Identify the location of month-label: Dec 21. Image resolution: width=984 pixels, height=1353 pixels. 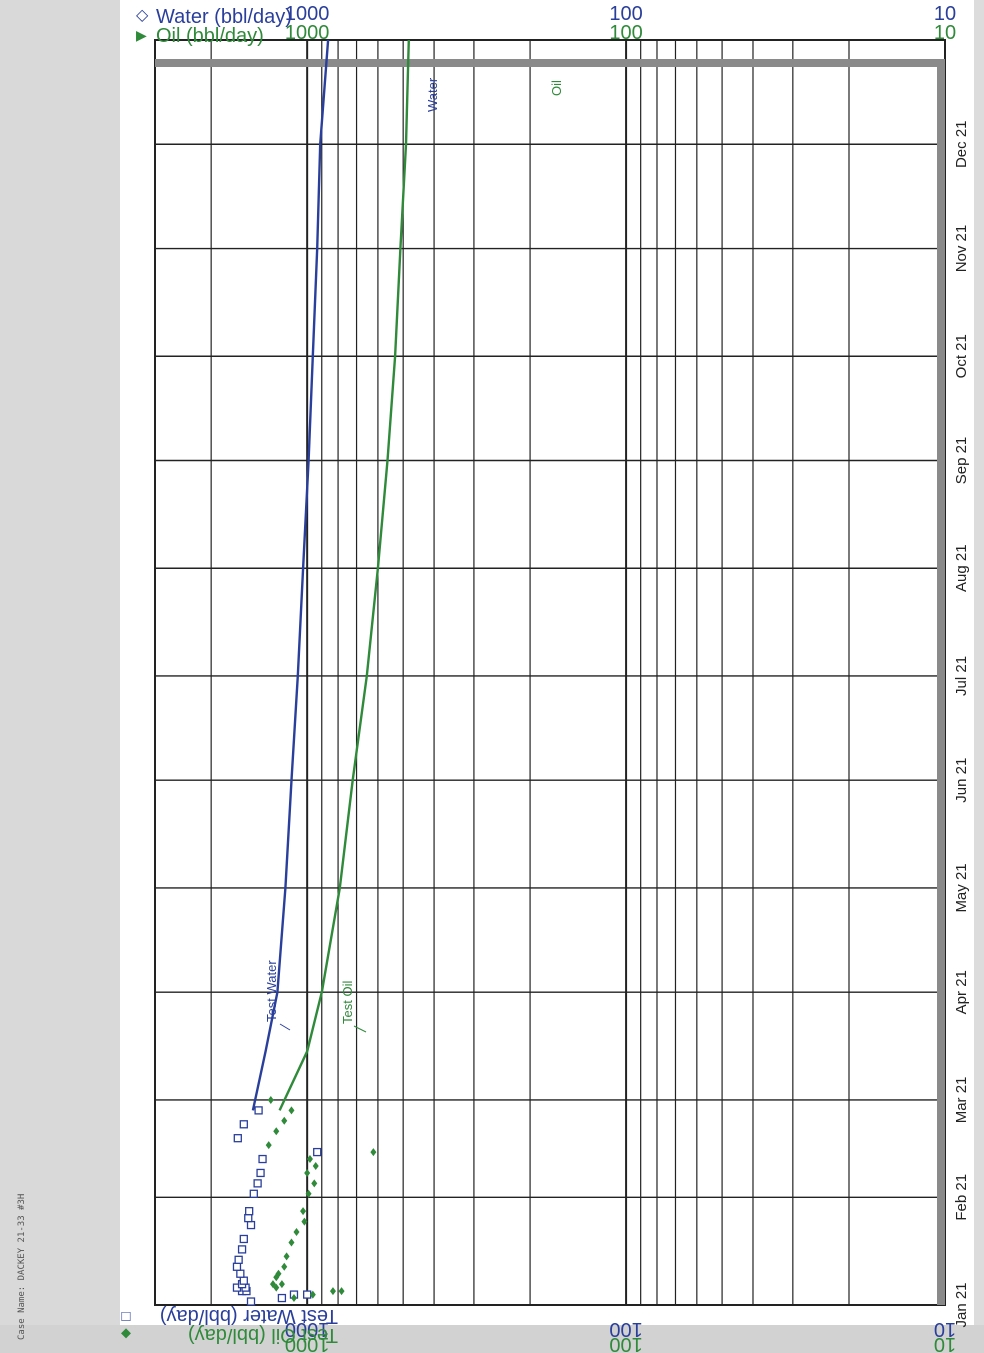
(961, 144).